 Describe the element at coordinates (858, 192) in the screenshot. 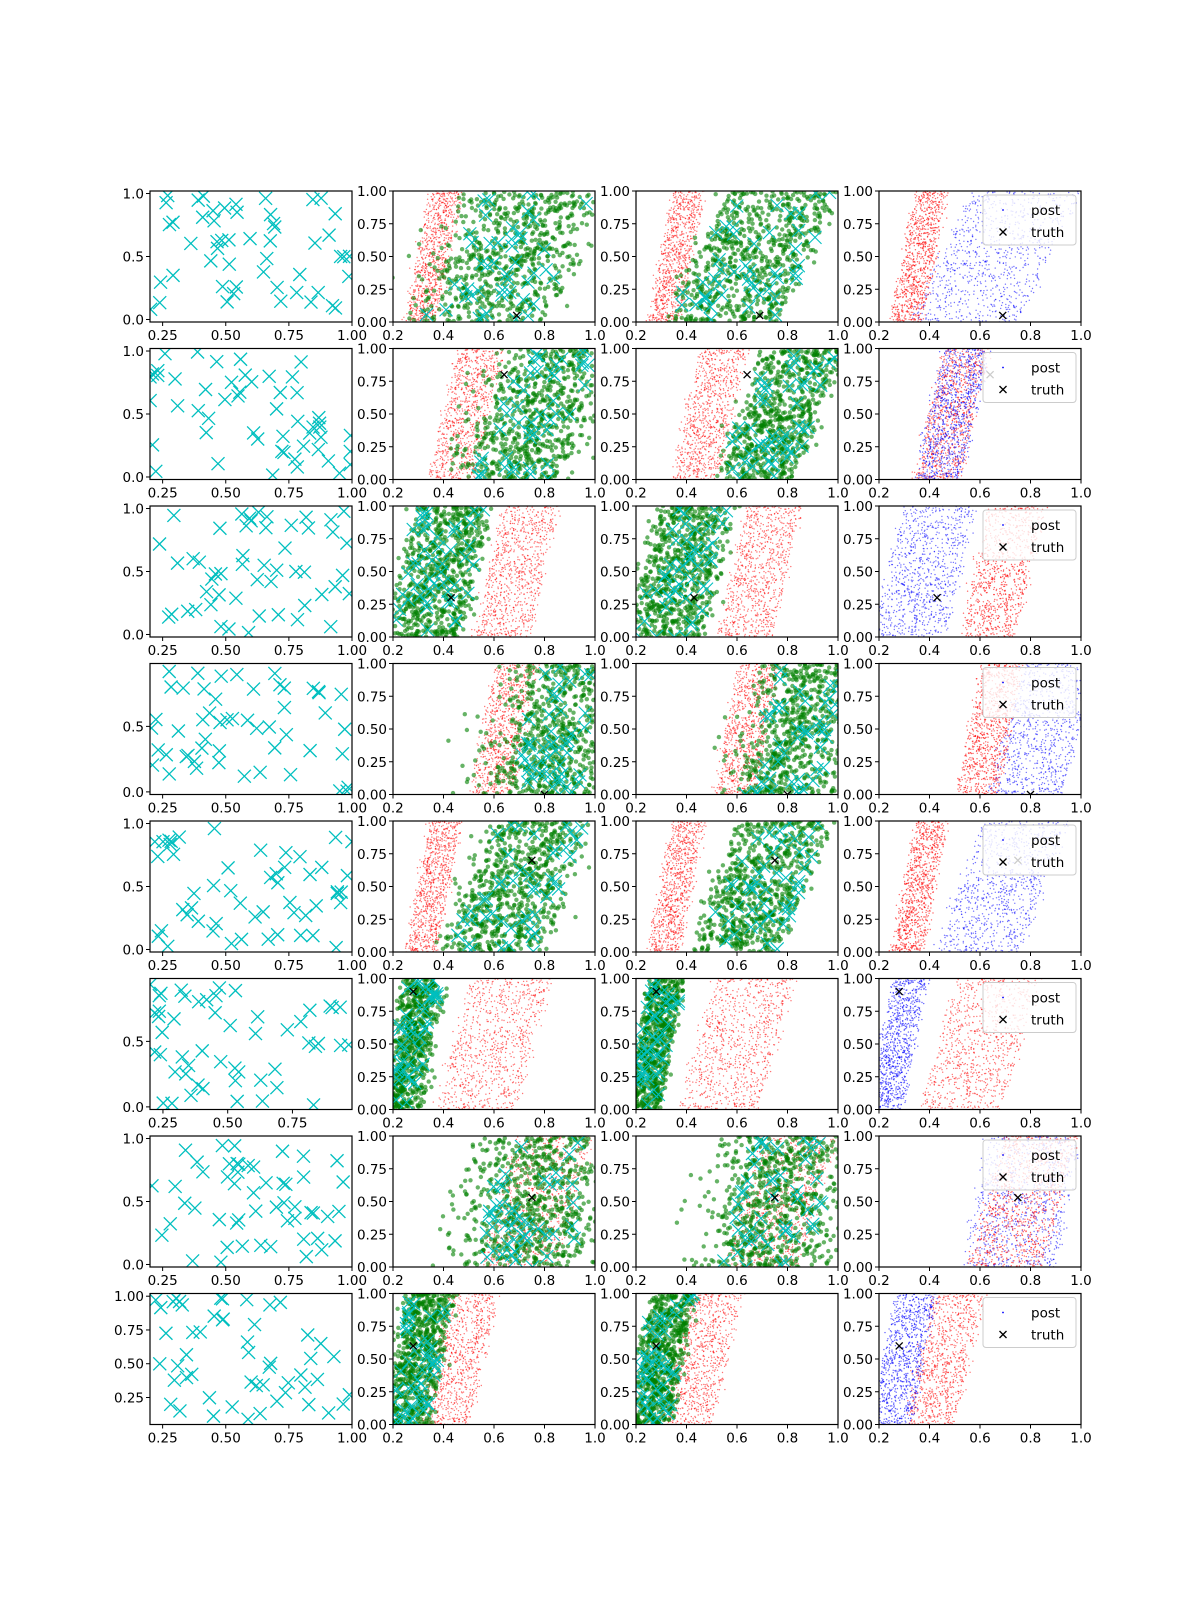

I see `y-tick-label: 1.00` at that location.